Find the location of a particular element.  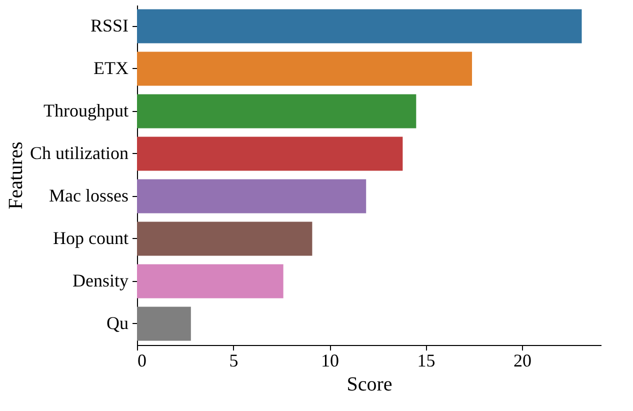

y-tick-label: Throughput is located at coordinates (86, 110).